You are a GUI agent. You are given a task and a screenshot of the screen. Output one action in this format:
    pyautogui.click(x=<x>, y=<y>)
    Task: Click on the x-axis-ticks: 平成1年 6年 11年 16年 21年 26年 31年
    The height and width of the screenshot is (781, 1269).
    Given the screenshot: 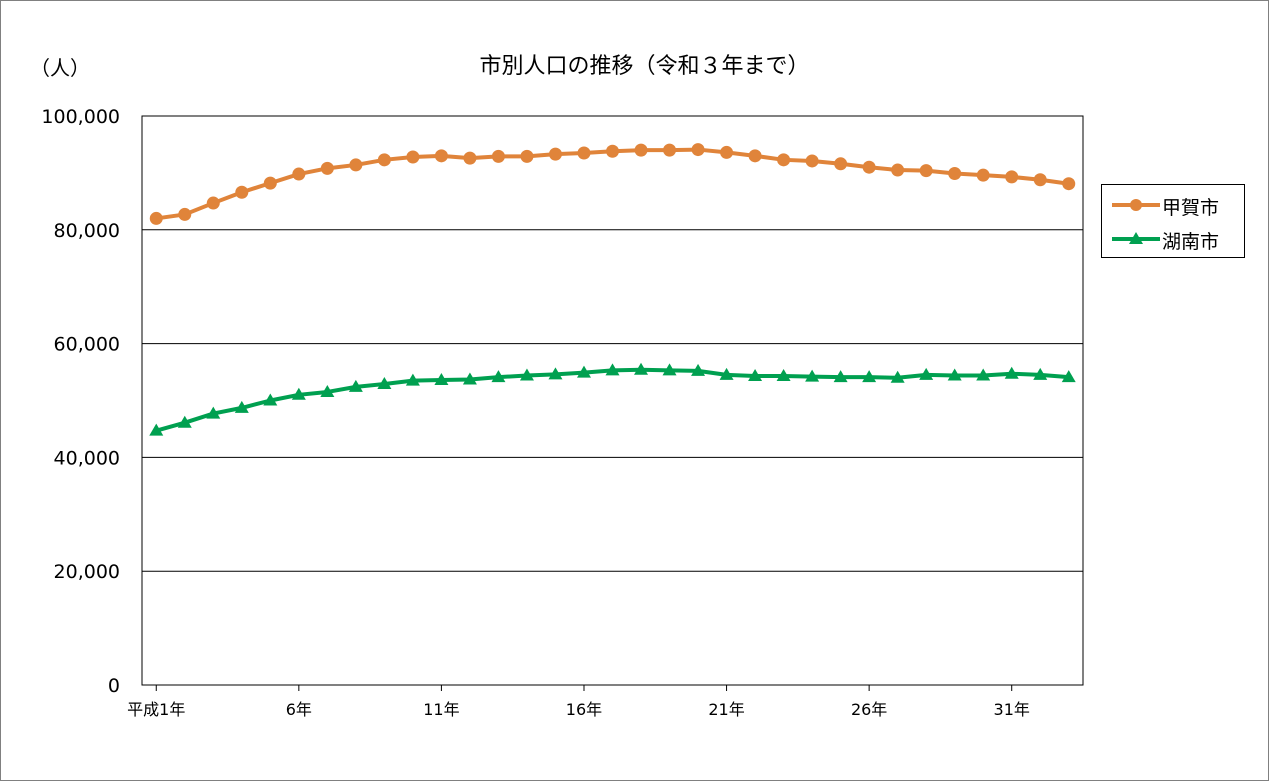 What is the action you would take?
    pyautogui.click(x=578, y=702)
    